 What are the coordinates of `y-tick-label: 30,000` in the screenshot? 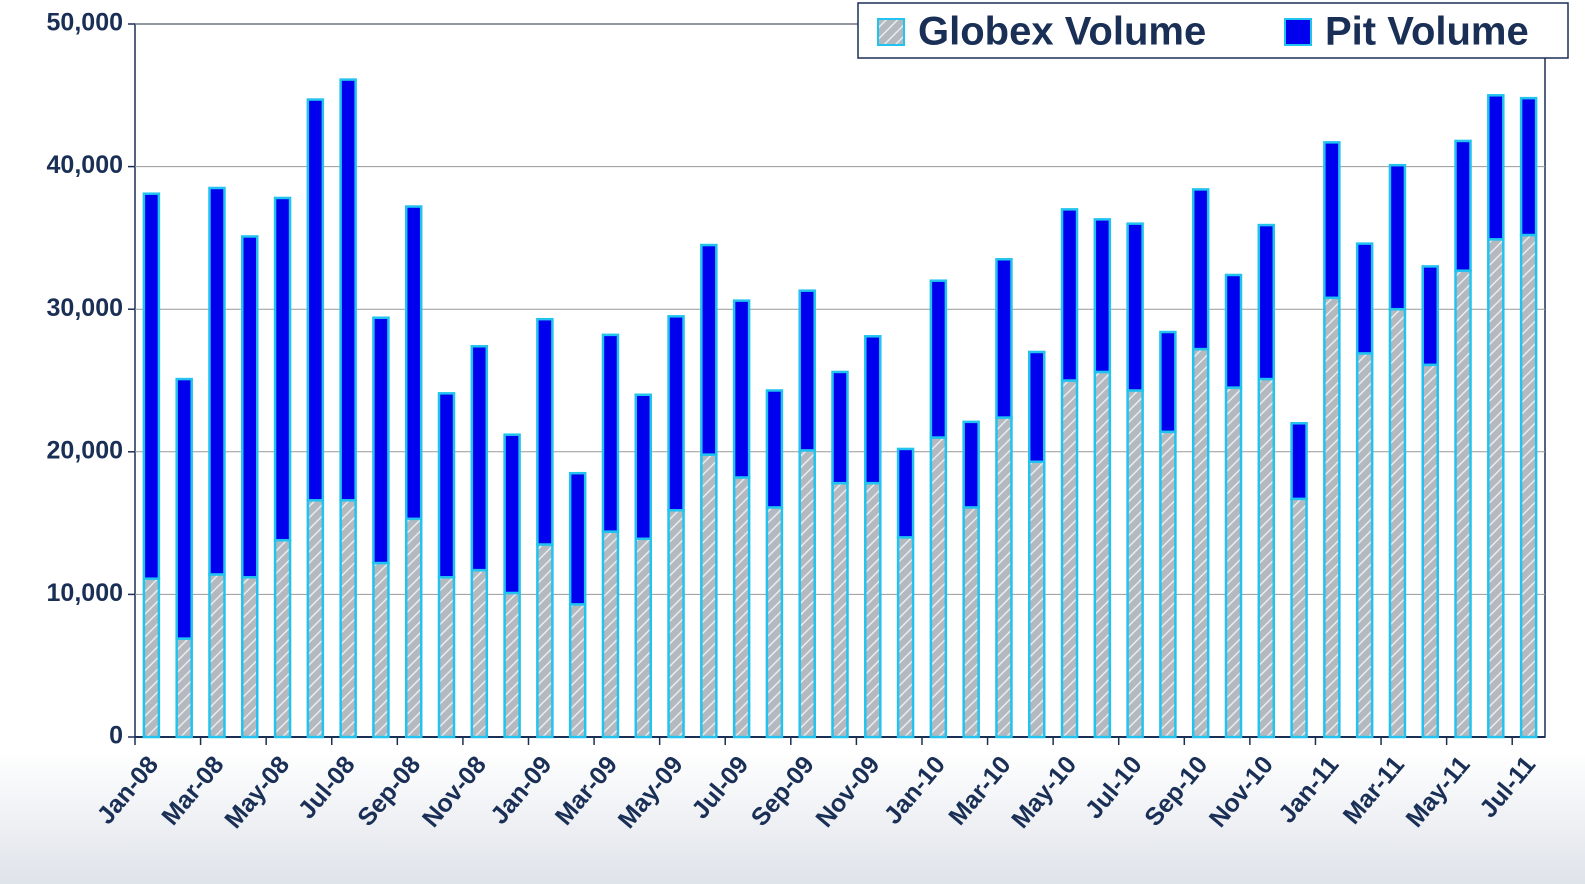 It's located at (85, 308).